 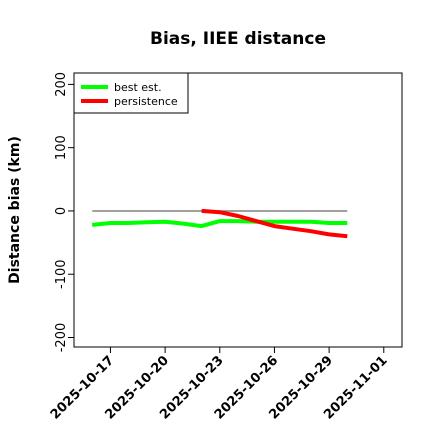 I want to click on series-line-best-est, so click(x=219, y=224).